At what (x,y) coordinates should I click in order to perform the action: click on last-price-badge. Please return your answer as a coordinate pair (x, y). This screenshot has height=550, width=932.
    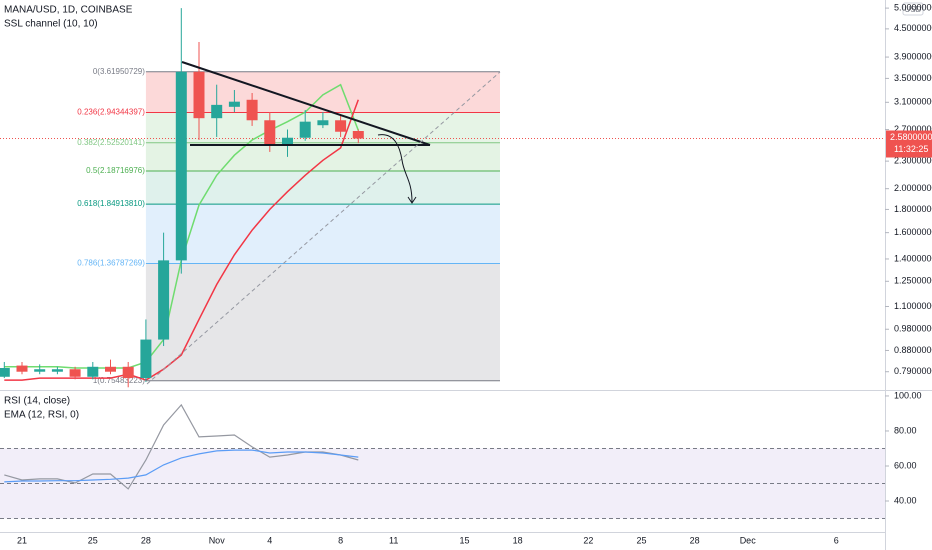
    Looking at the image, I should click on (909, 144).